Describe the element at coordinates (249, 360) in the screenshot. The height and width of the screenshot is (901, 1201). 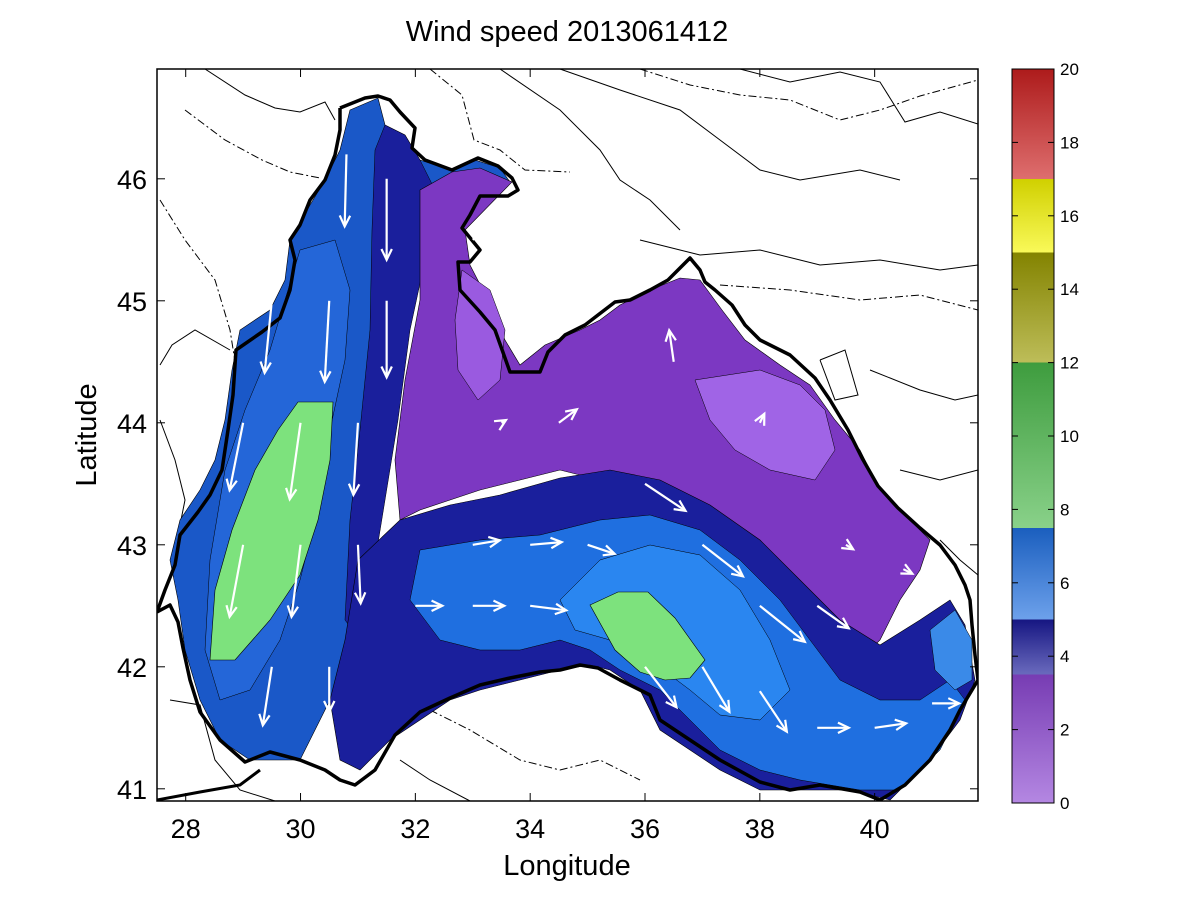
I see `coastline-northwest` at that location.